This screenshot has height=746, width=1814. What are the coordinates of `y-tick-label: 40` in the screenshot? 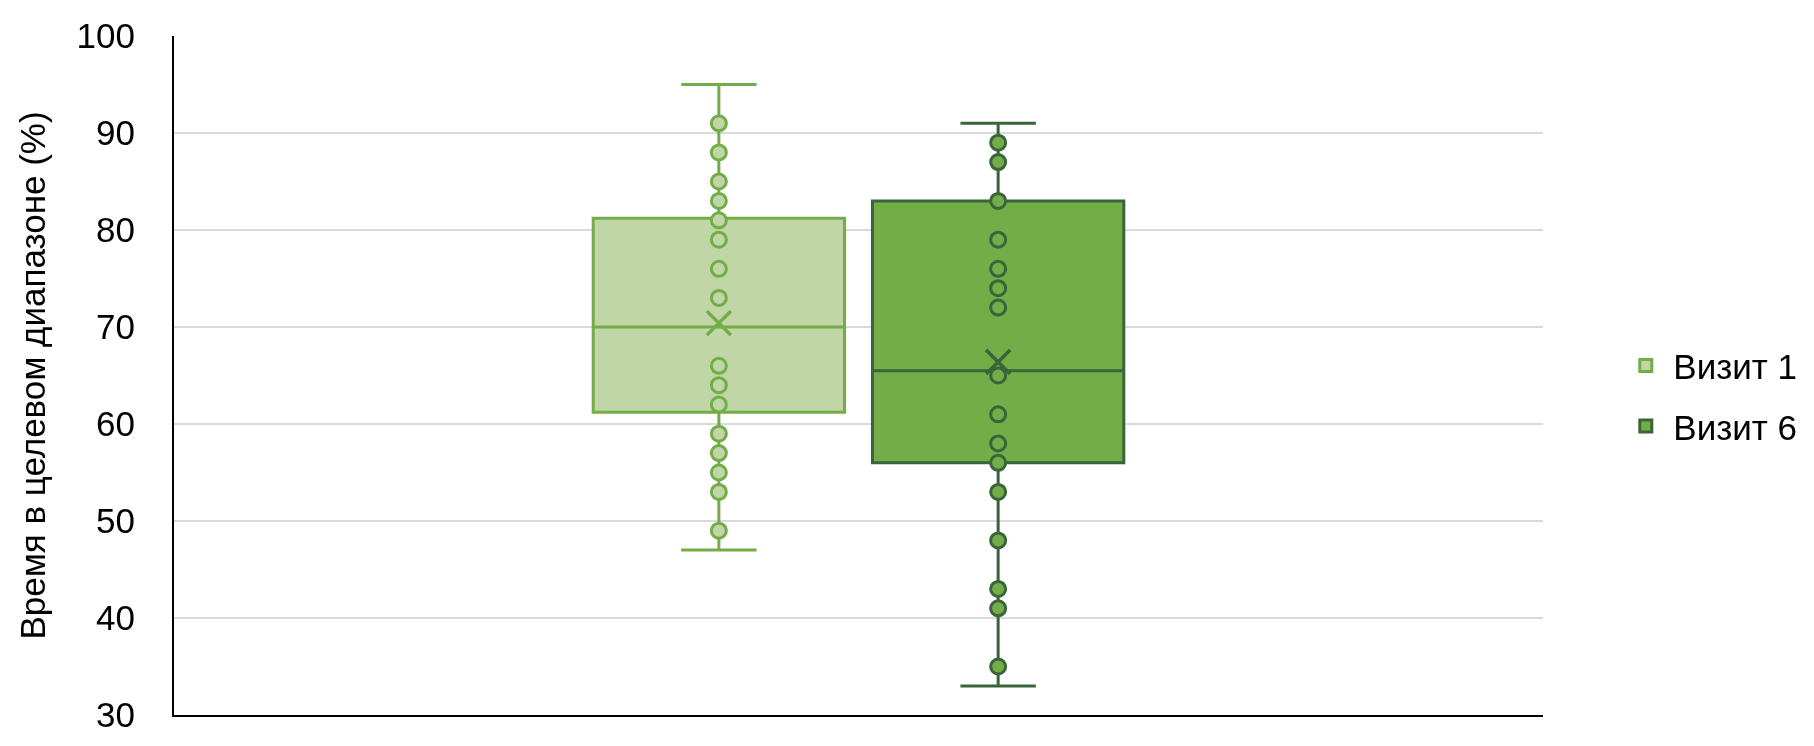 It's located at (115, 618).